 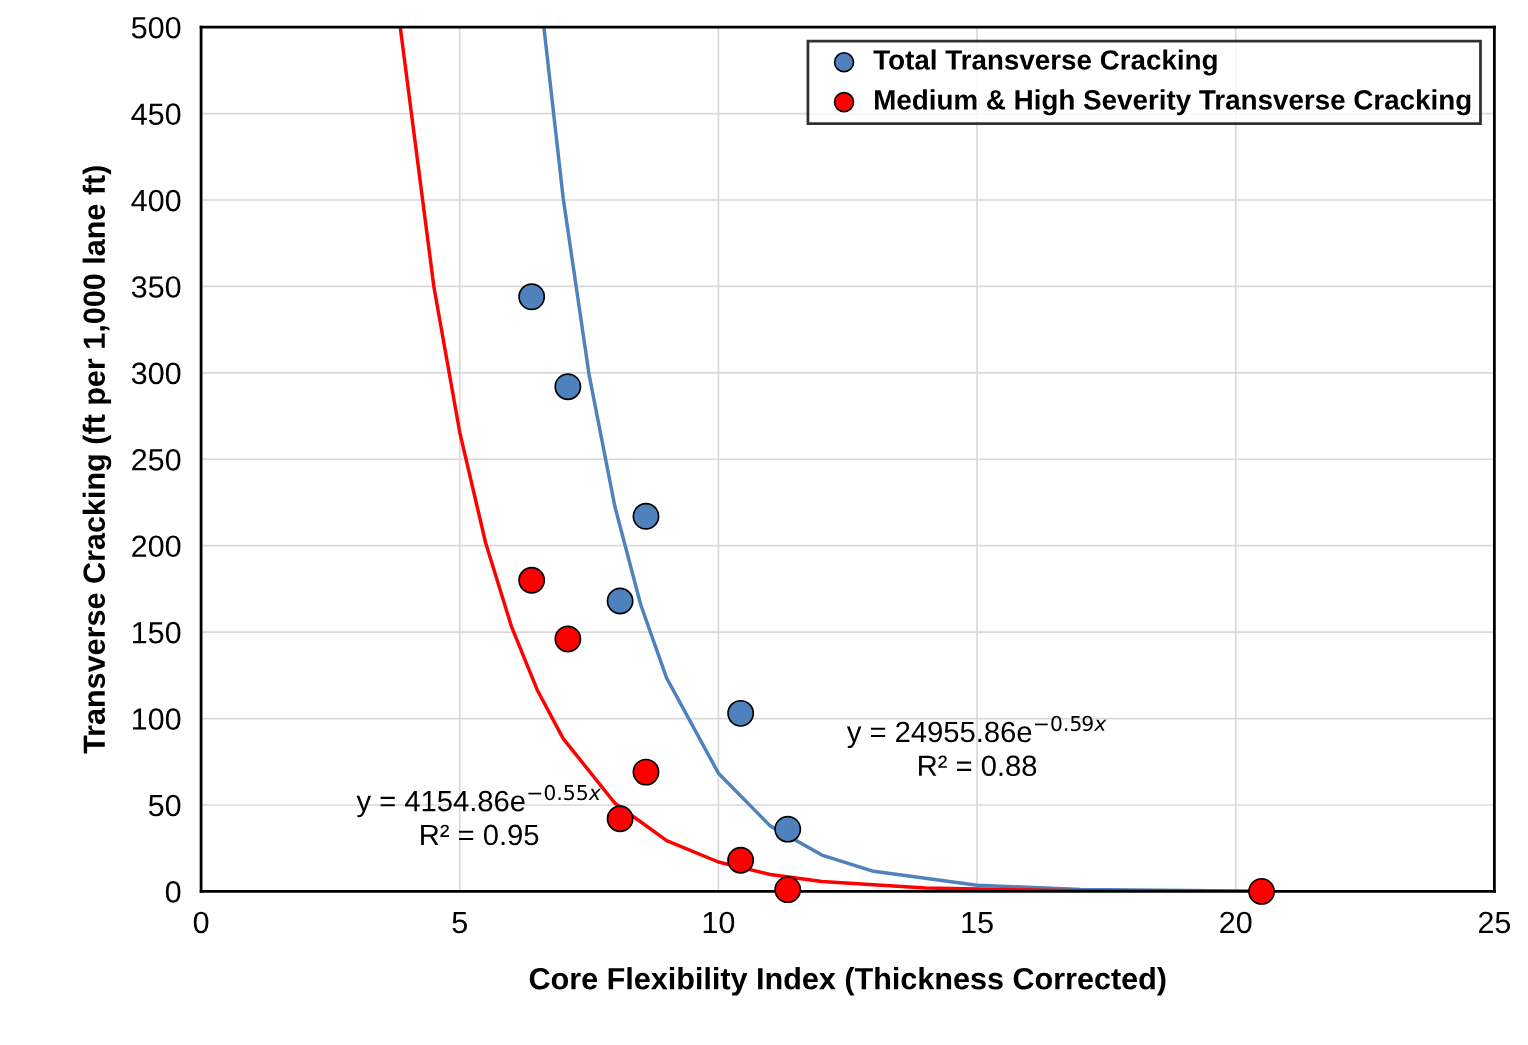 What do you see at coordinates (156, 114) in the screenshot?
I see `y-tick-label: 450` at bounding box center [156, 114].